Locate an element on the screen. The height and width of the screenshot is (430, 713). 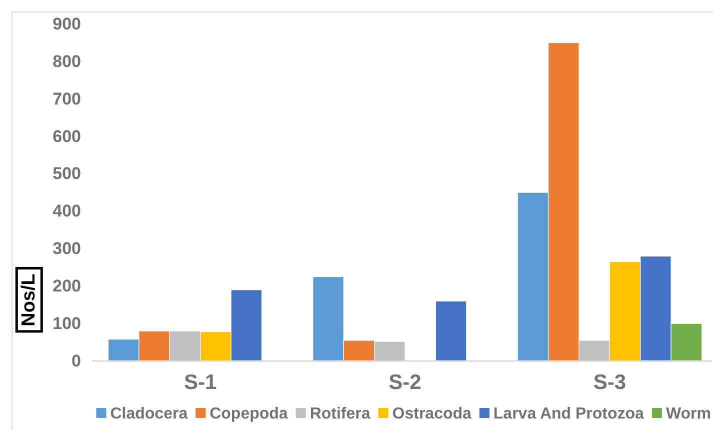
y-tick-label: 300 is located at coordinates (66, 248).